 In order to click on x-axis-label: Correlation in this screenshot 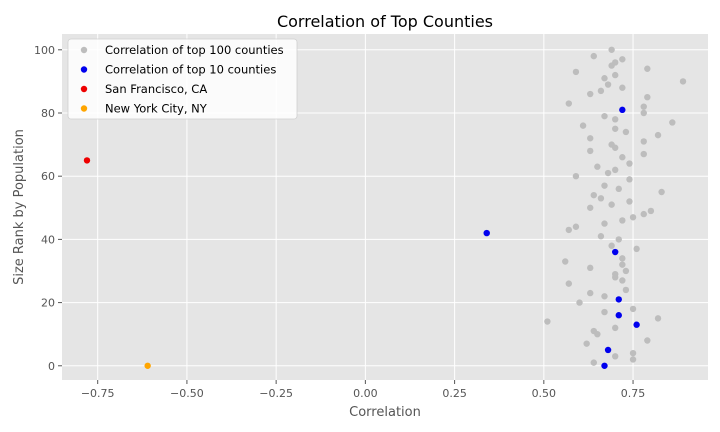, I will do `click(385, 412)`.